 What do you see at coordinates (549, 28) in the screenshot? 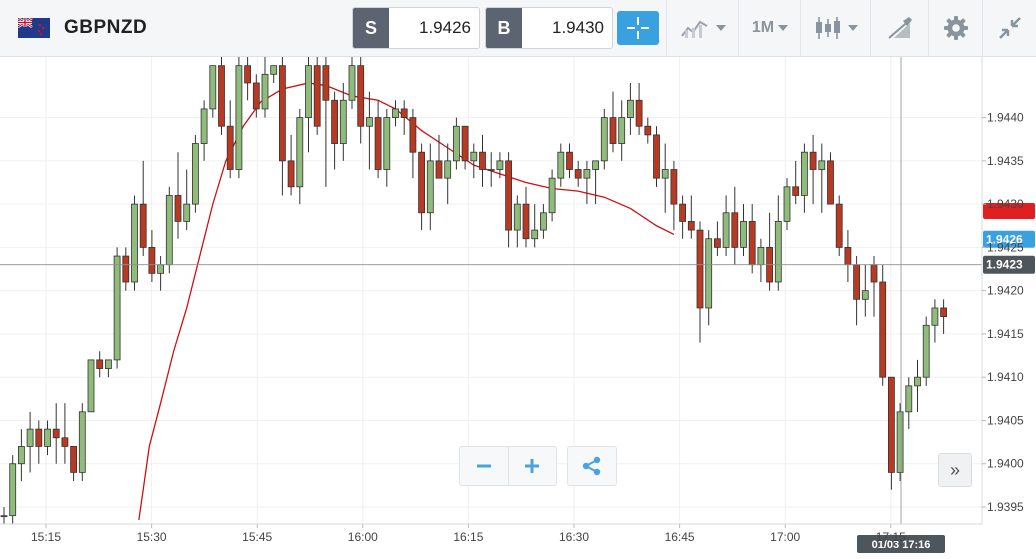
I see `buy-quote-button: B 1.9430` at bounding box center [549, 28].